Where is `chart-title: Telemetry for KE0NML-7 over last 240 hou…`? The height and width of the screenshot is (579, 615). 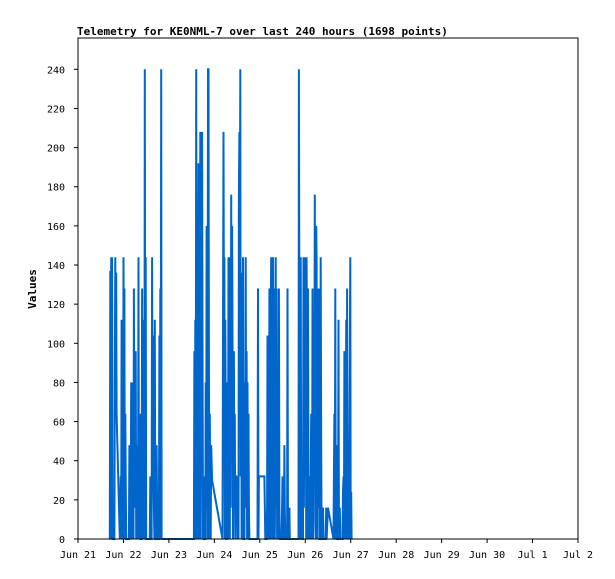
chart-title: Telemetry for KE0NML-7 over last 240 hou… is located at coordinates (262, 31).